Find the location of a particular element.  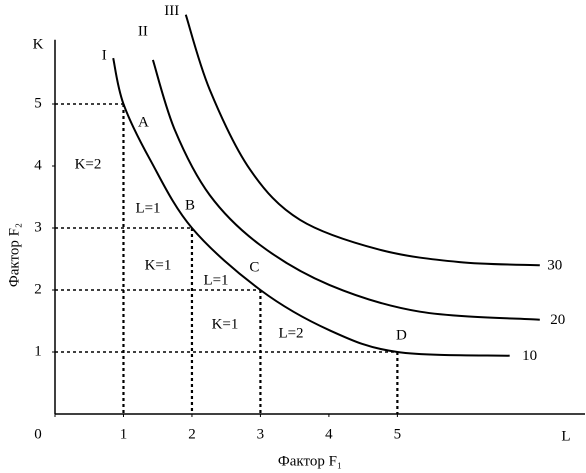

x-tick-label: 3 is located at coordinates (261, 434).